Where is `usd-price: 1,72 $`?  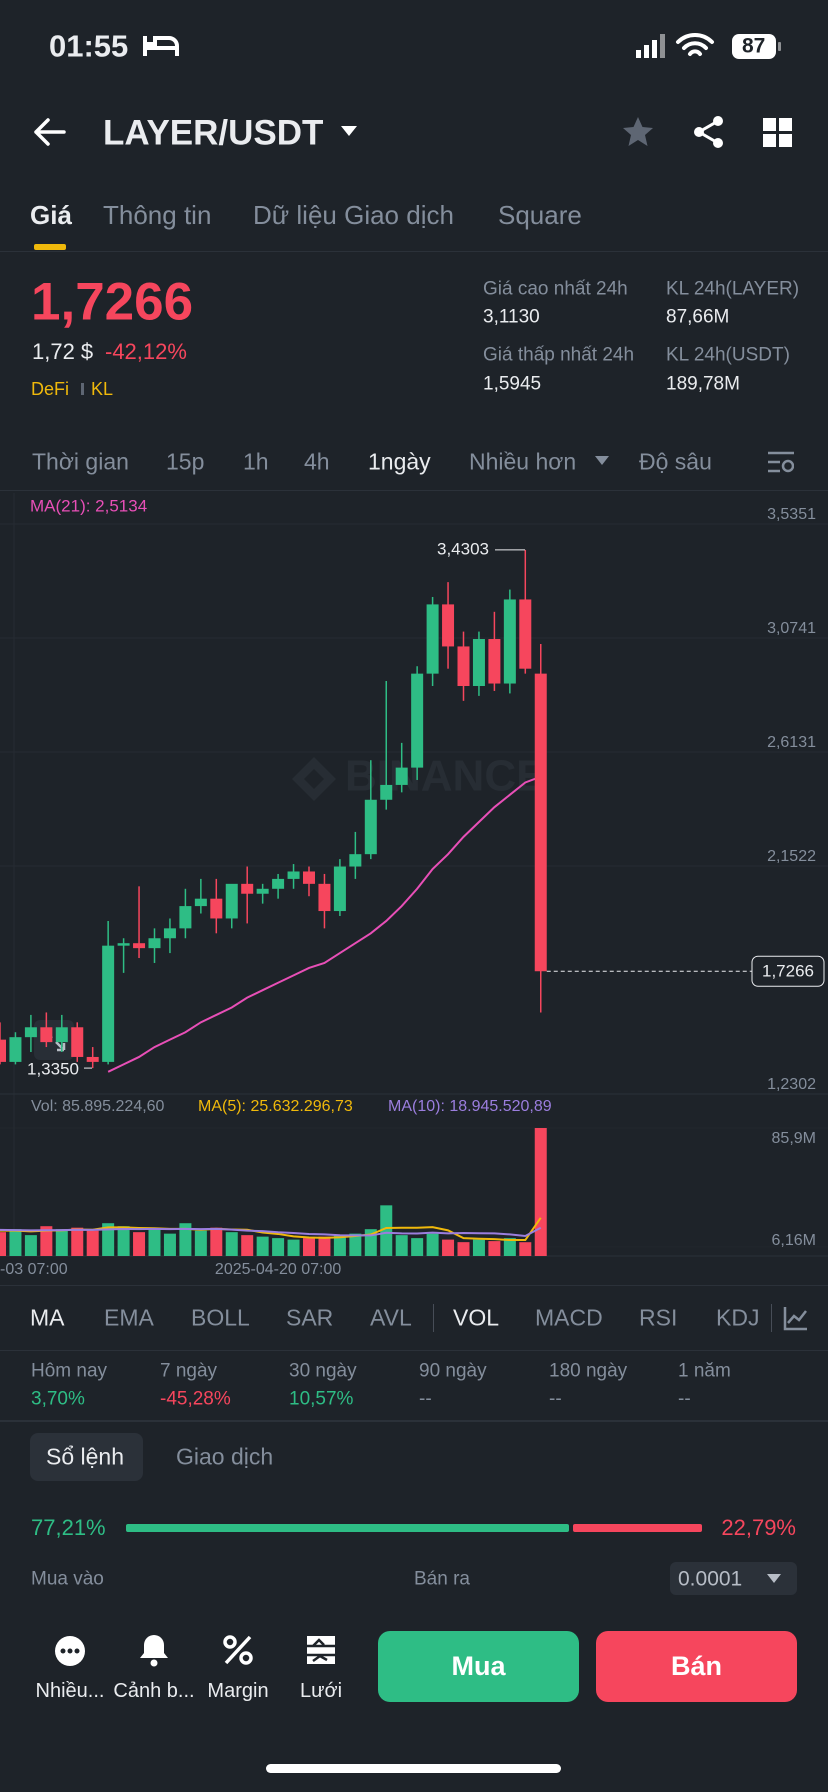 usd-price: 1,72 $ is located at coordinates (63, 351).